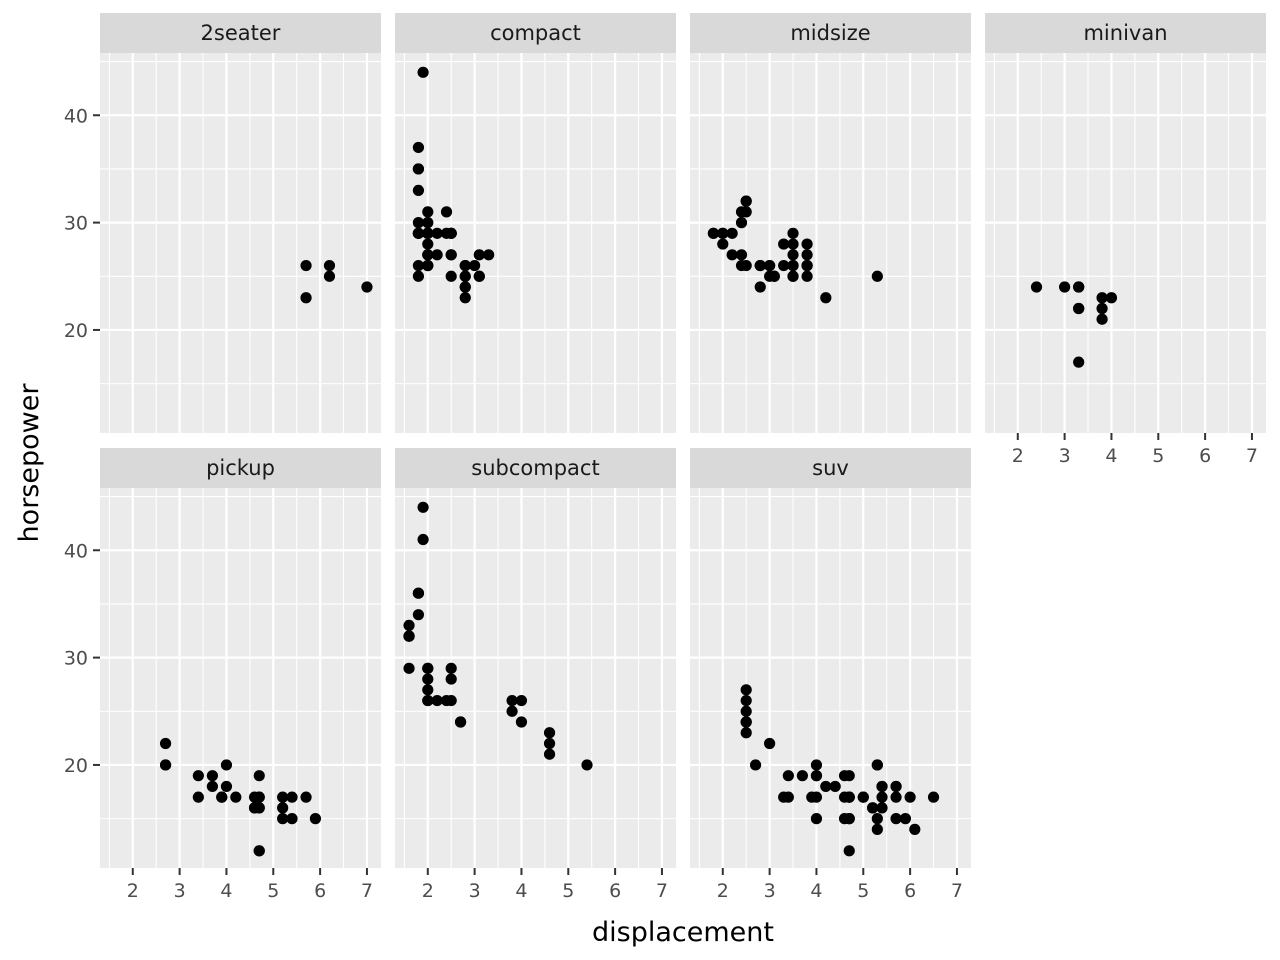 The image size is (1280, 960). What do you see at coordinates (240, 468) in the screenshot?
I see `facet-strip-label: pickup` at bounding box center [240, 468].